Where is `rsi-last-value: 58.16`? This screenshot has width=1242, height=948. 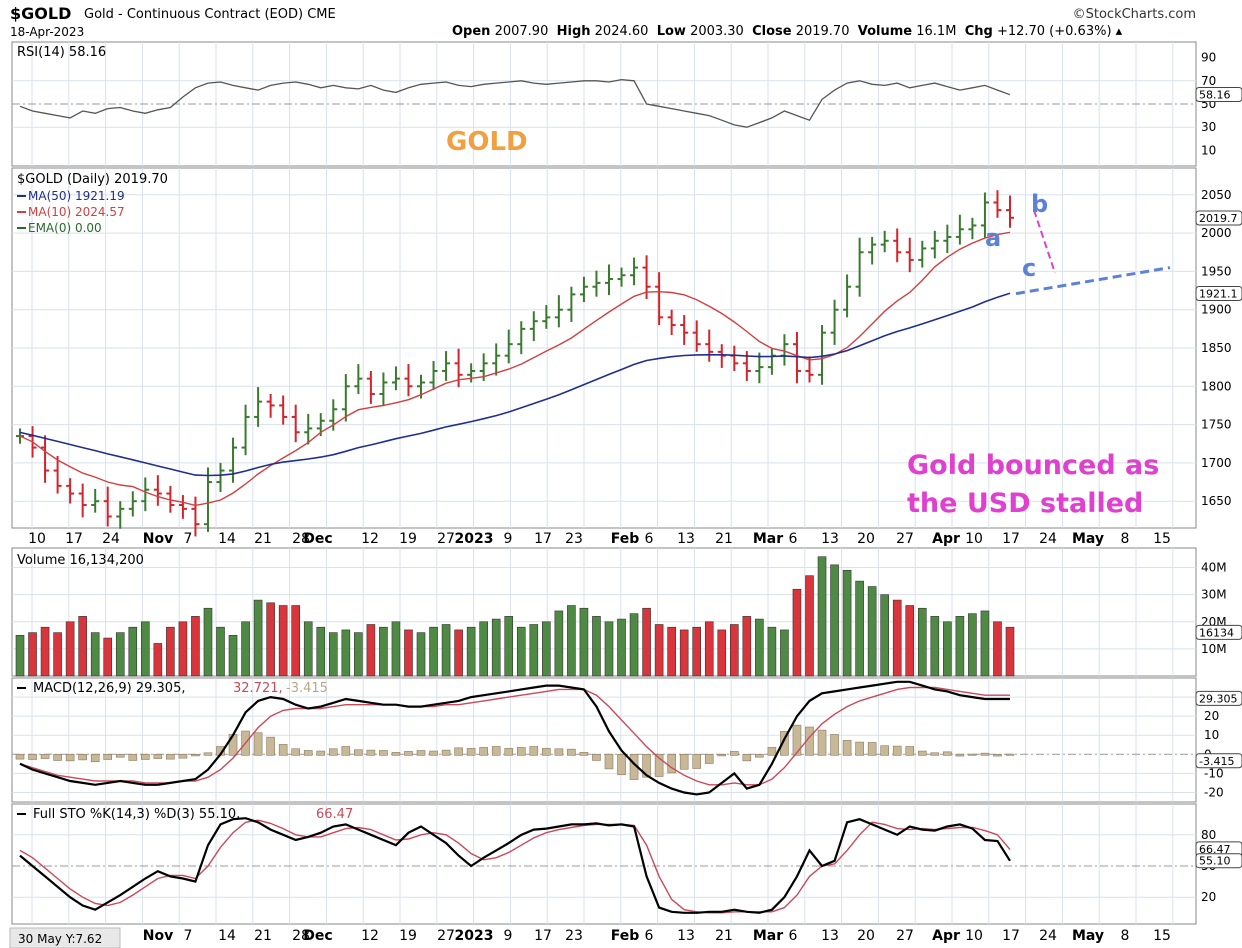 rsi-last-value: 58.16 is located at coordinates (1215, 95).